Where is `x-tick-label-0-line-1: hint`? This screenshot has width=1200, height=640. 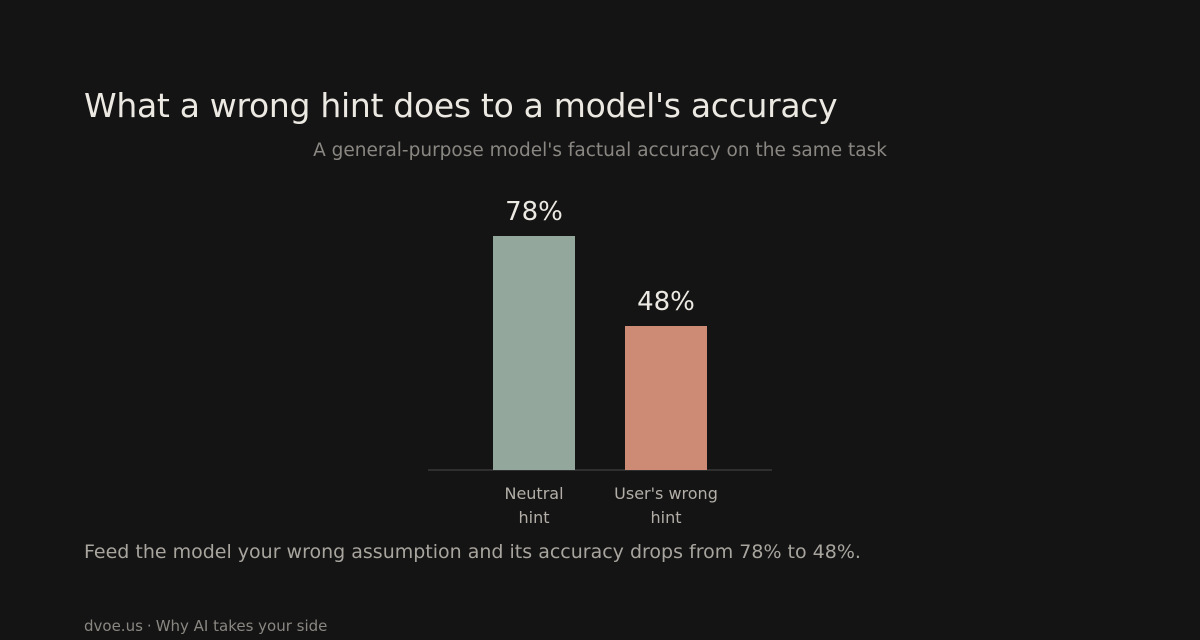
x-tick-label-0-line-1: hint is located at coordinates (534, 517).